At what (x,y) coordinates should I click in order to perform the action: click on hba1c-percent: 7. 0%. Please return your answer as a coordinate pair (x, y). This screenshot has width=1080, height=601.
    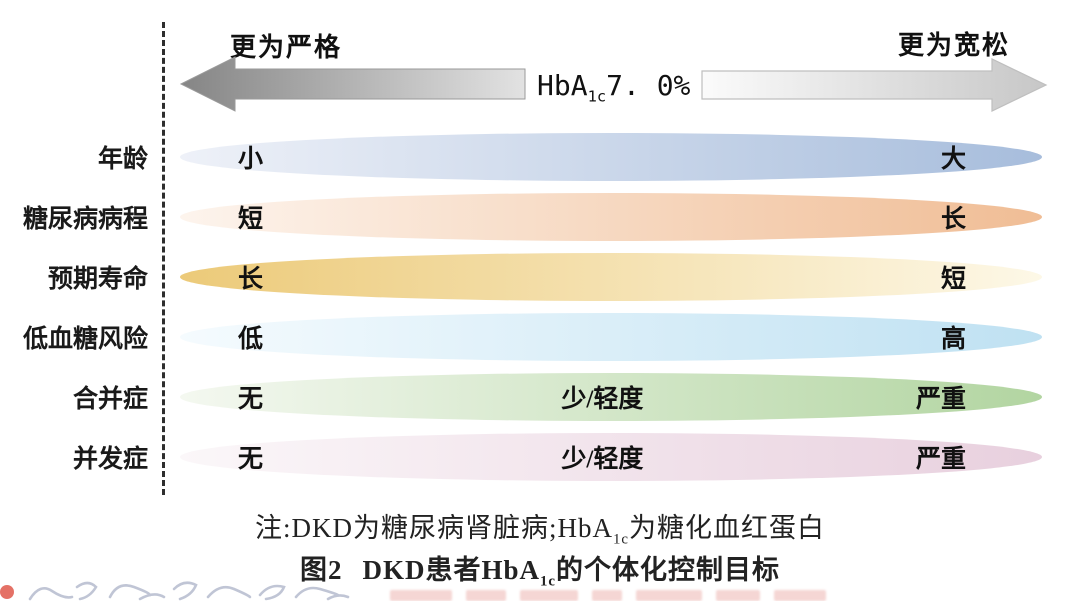
    Looking at the image, I should click on (648, 85).